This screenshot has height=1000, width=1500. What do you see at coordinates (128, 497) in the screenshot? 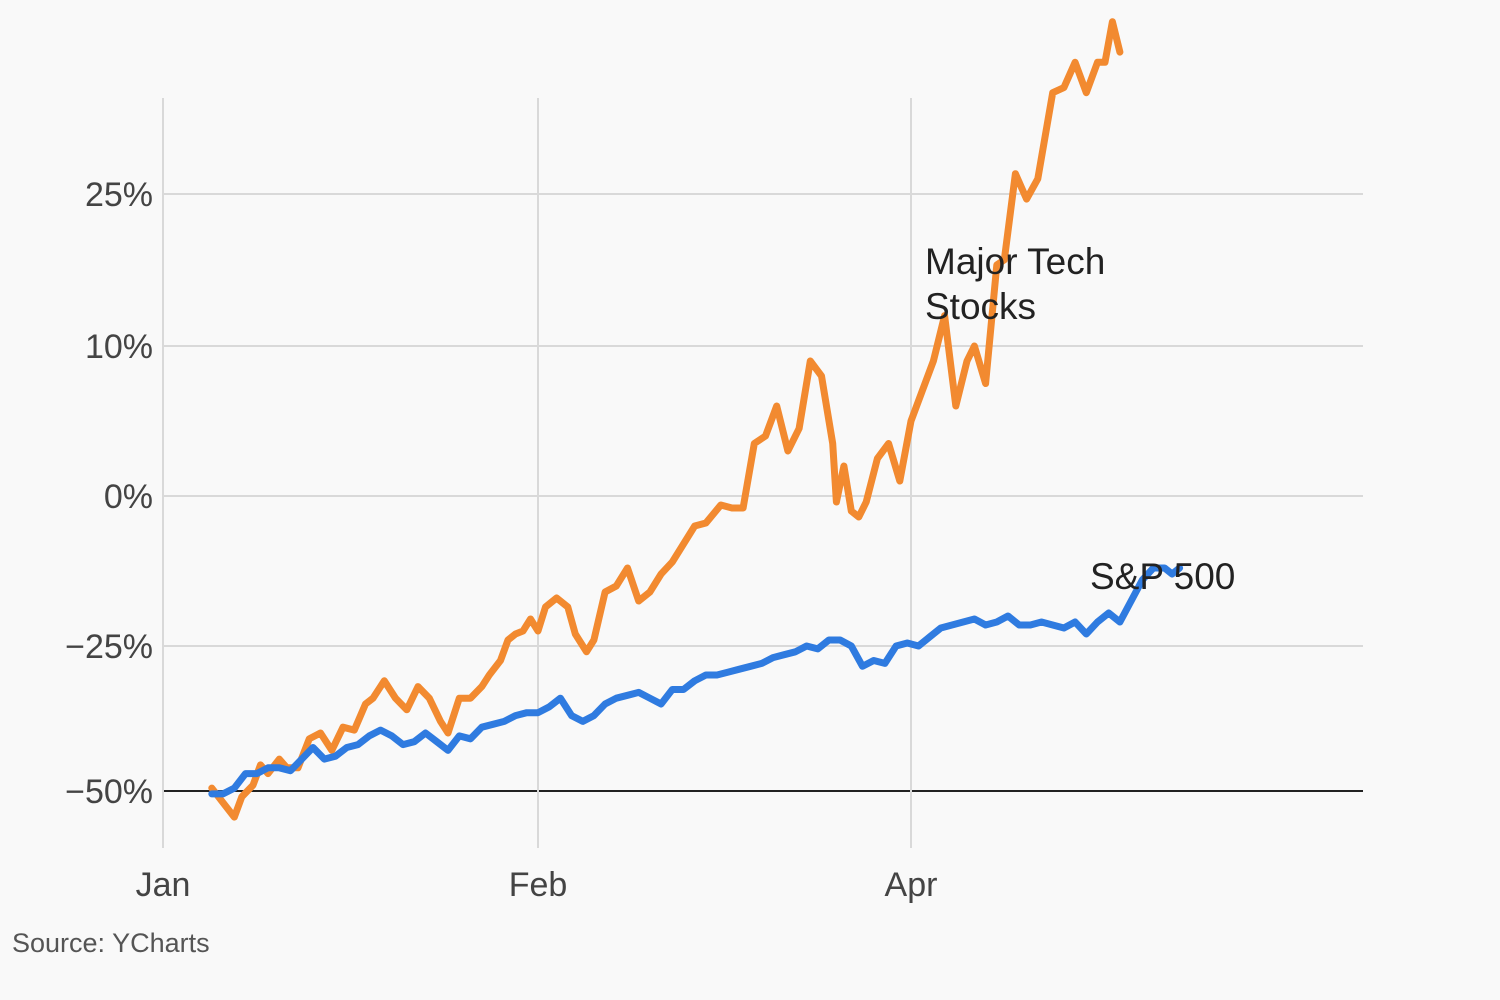
I see `y-tick-label: 0%` at bounding box center [128, 497].